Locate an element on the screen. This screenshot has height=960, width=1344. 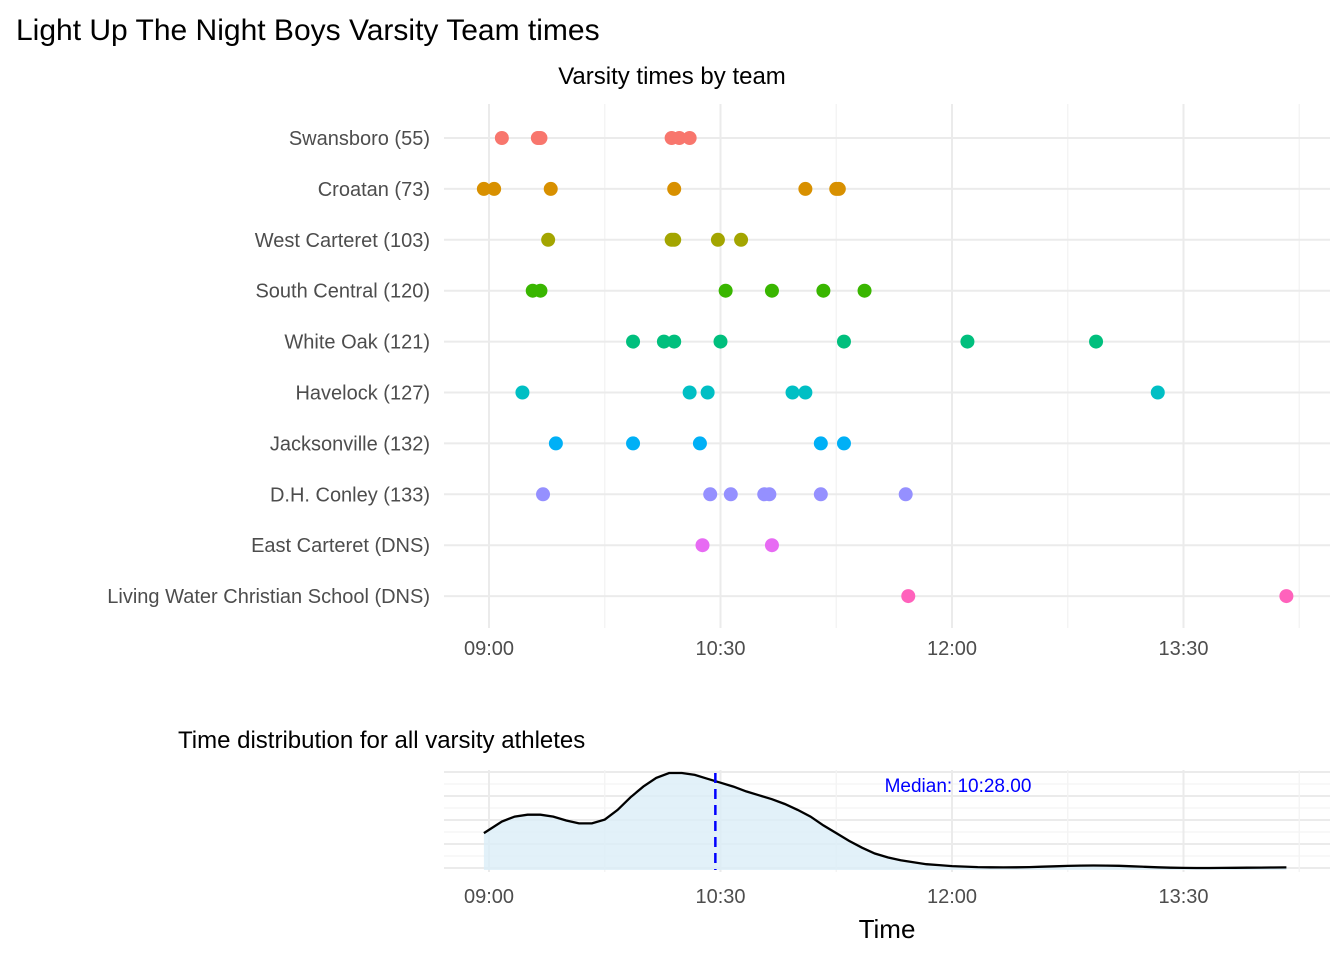
team-panel-subtitle: Varsity times by team is located at coordinates (672, 76).